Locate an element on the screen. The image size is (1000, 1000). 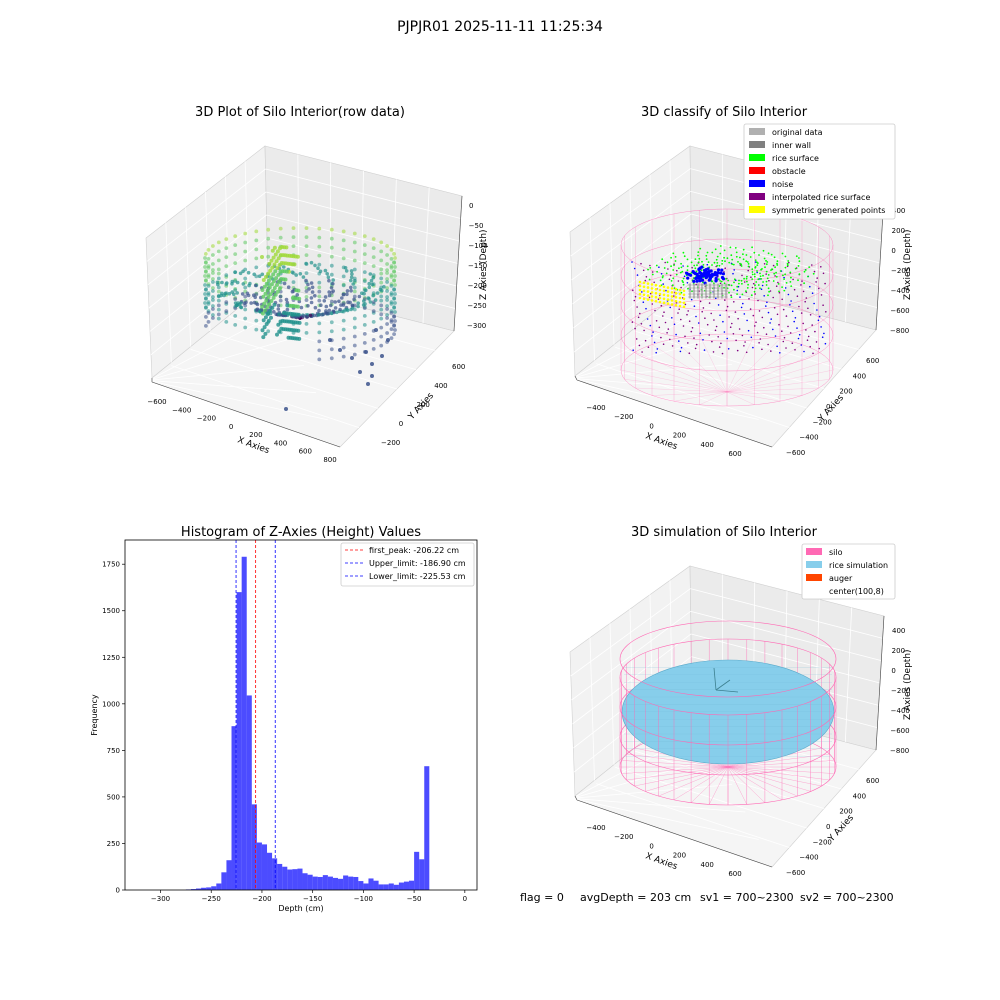
legend-label: center(100,8) is located at coordinates (856, 591).